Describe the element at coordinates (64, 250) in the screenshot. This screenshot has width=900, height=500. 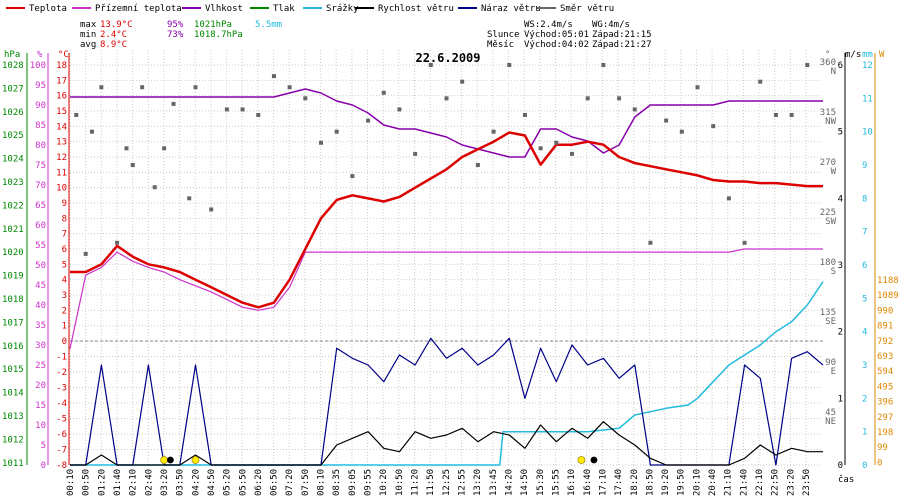
I see `c-tick: 6` at that location.